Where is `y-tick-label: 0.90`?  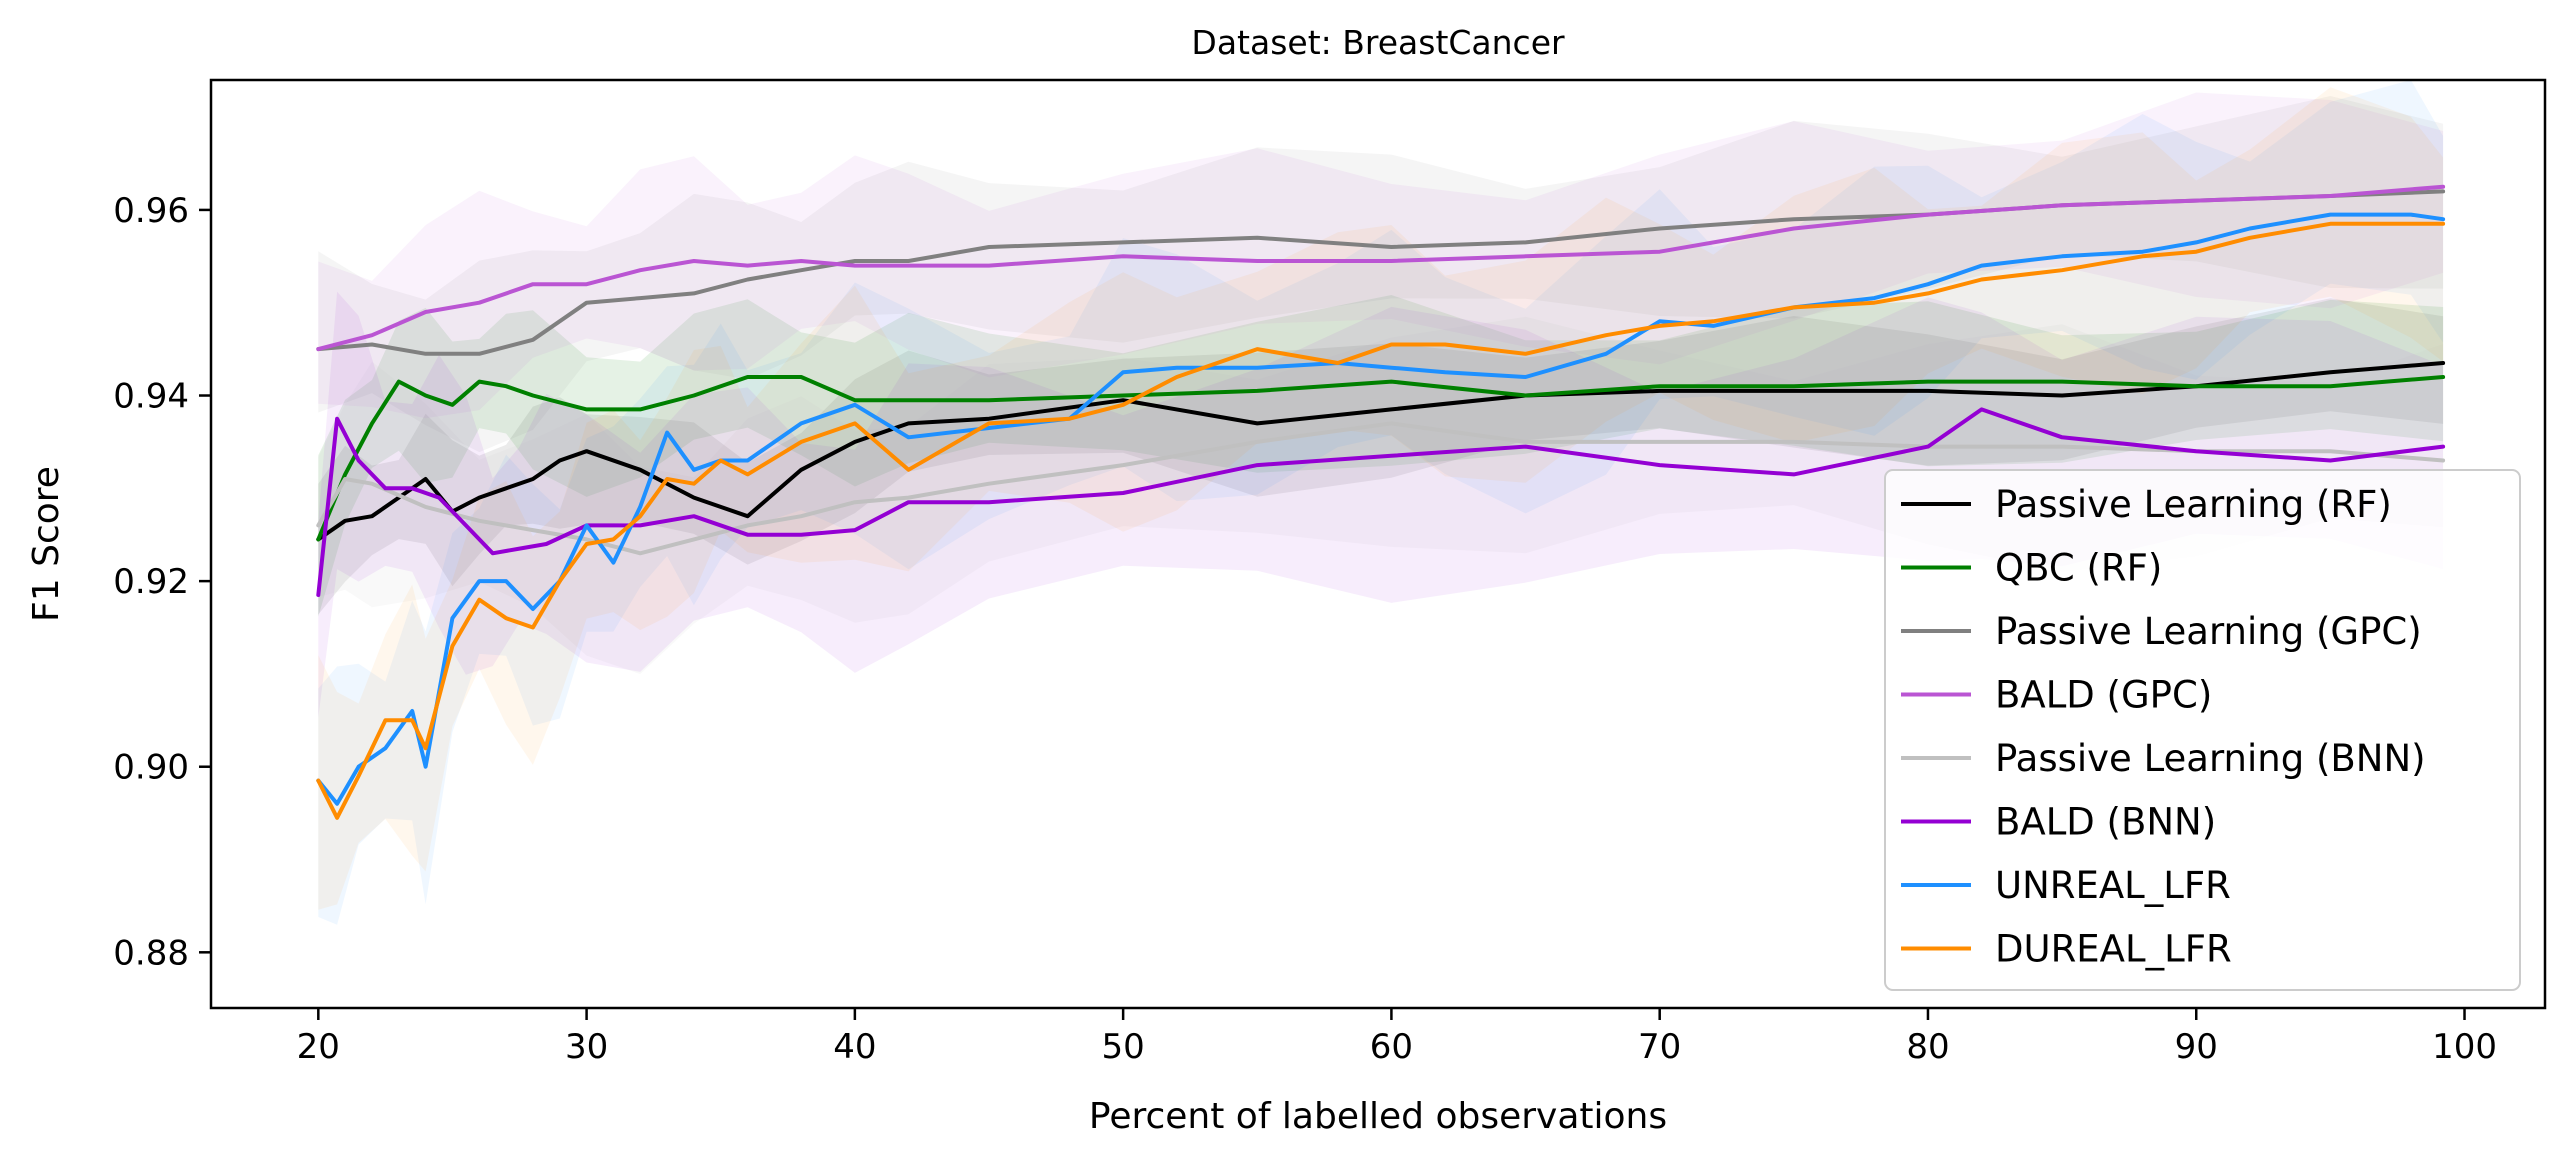 y-tick-label: 0.90 is located at coordinates (151, 768).